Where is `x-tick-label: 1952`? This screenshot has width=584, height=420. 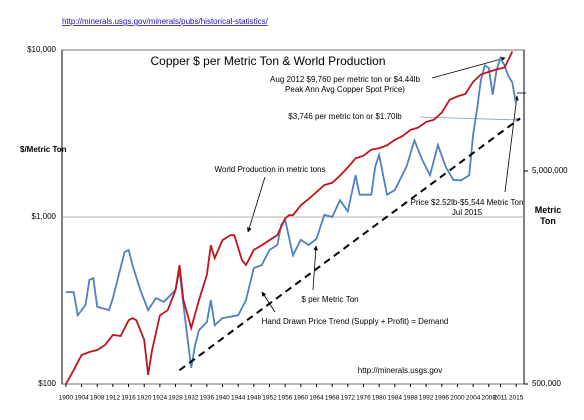 x-tick-label: 1952 is located at coordinates (269, 398).